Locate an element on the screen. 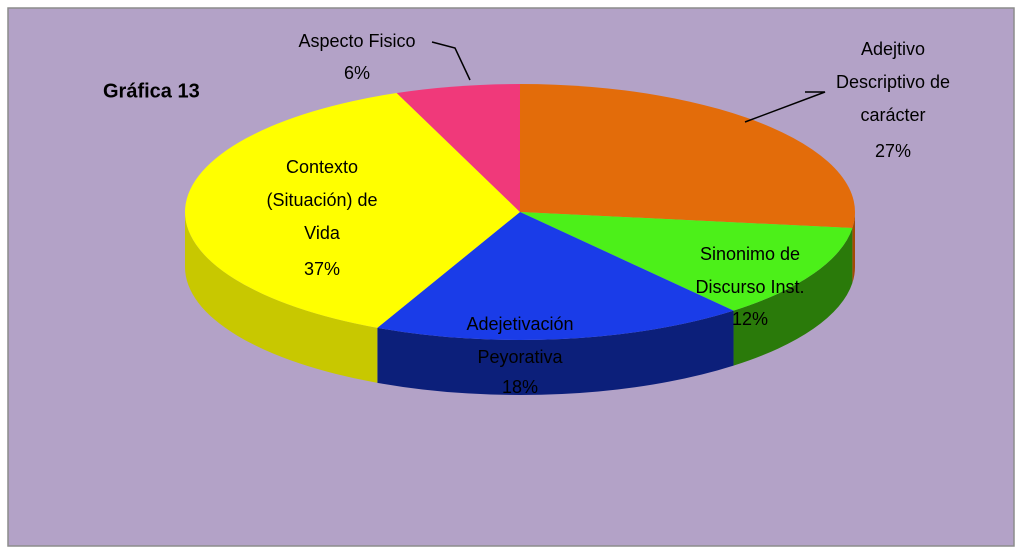  value-label: 12% is located at coordinates (750, 319).